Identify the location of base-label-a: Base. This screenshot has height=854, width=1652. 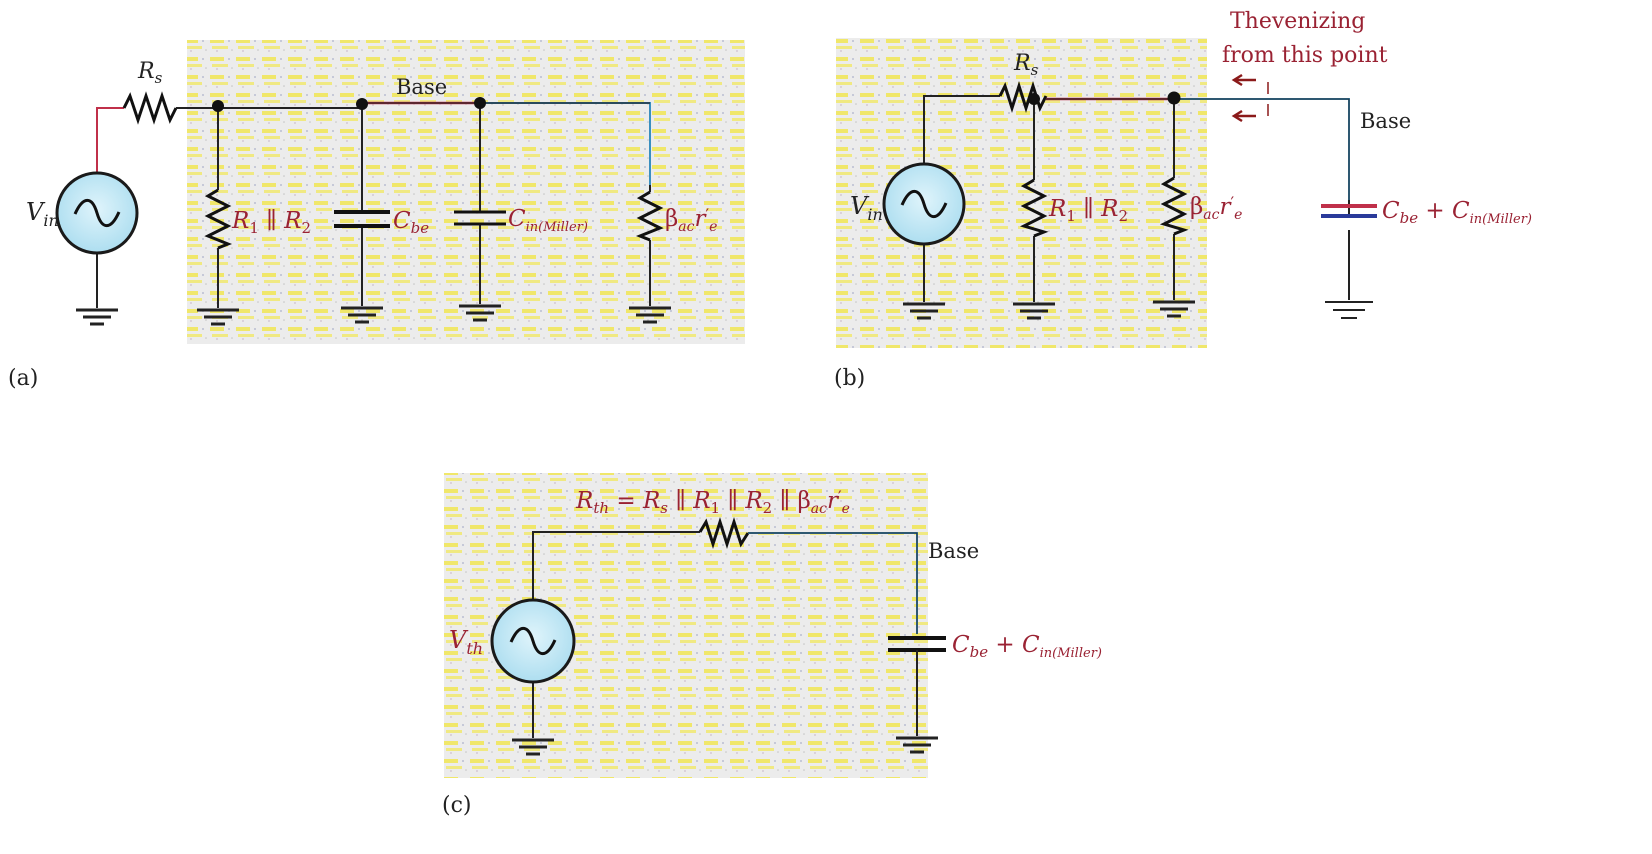
(421, 87).